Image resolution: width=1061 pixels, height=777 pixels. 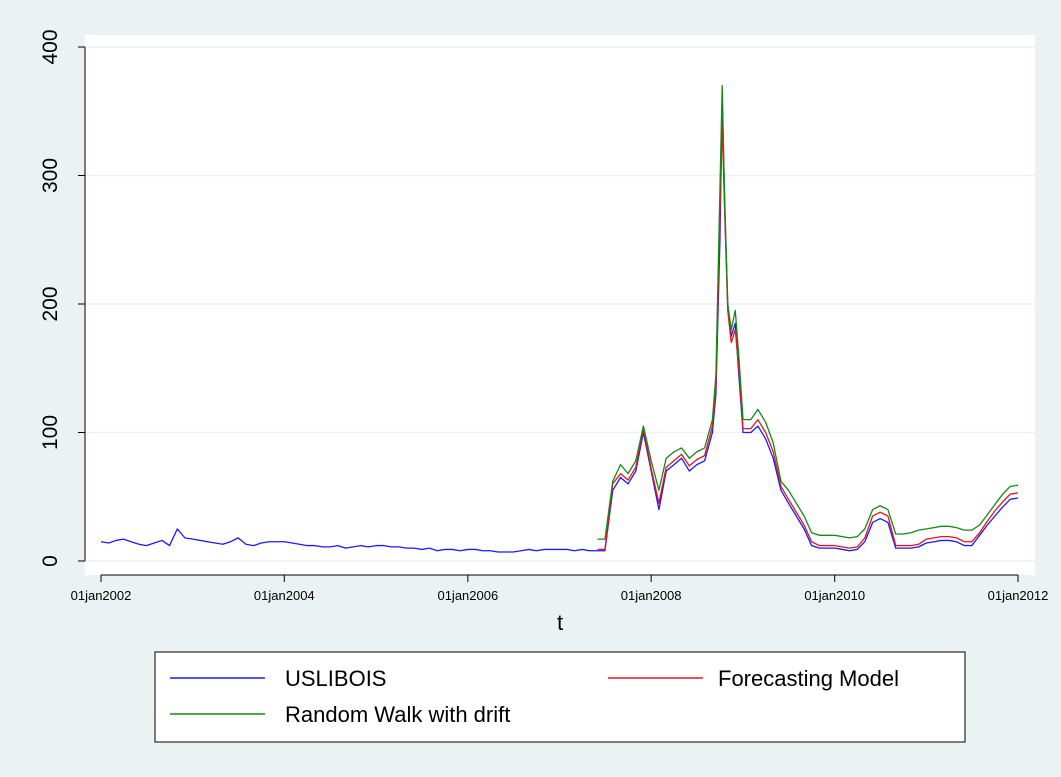 What do you see at coordinates (560, 697) in the screenshot?
I see `legend` at bounding box center [560, 697].